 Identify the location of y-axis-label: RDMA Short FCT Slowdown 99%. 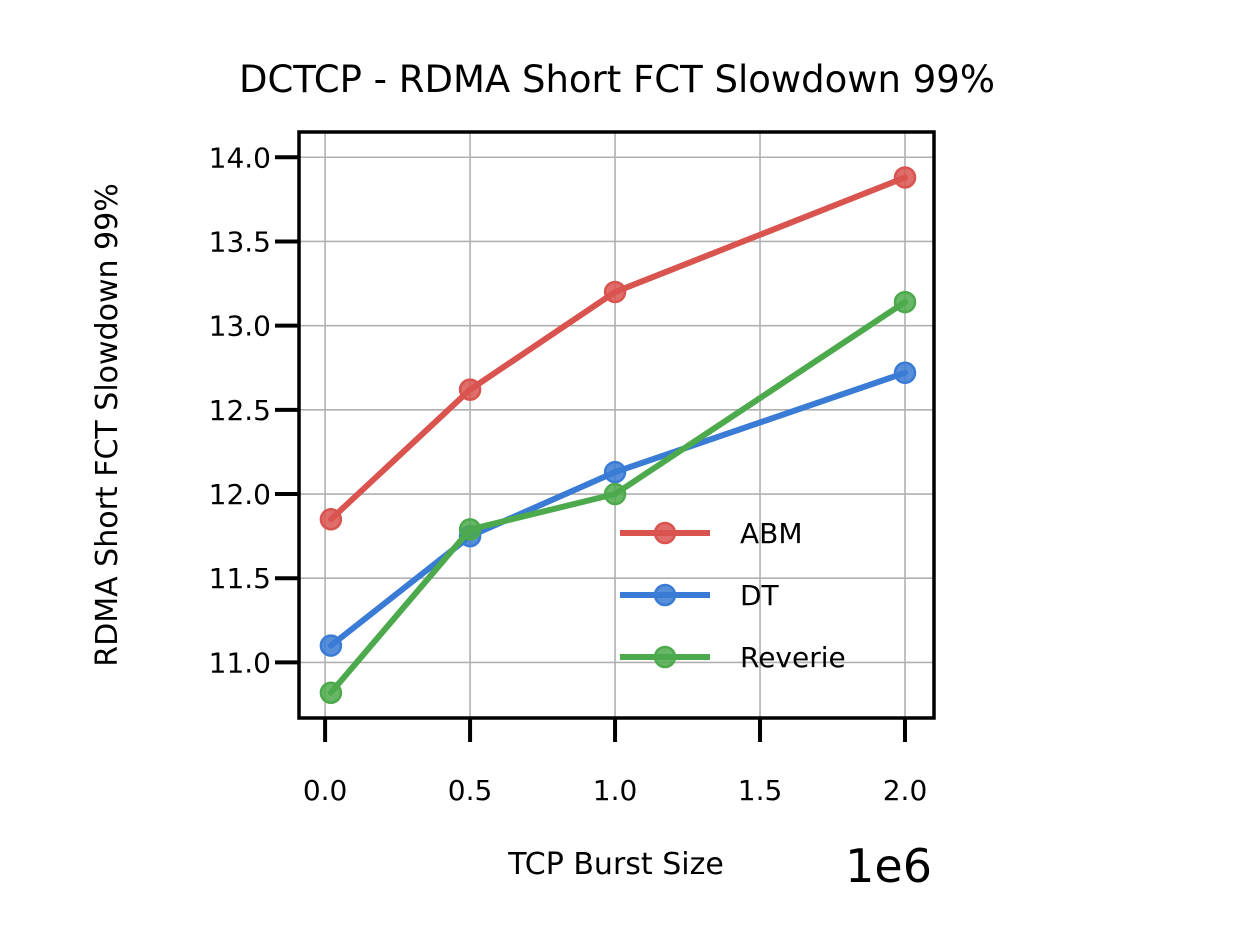
(107, 424).